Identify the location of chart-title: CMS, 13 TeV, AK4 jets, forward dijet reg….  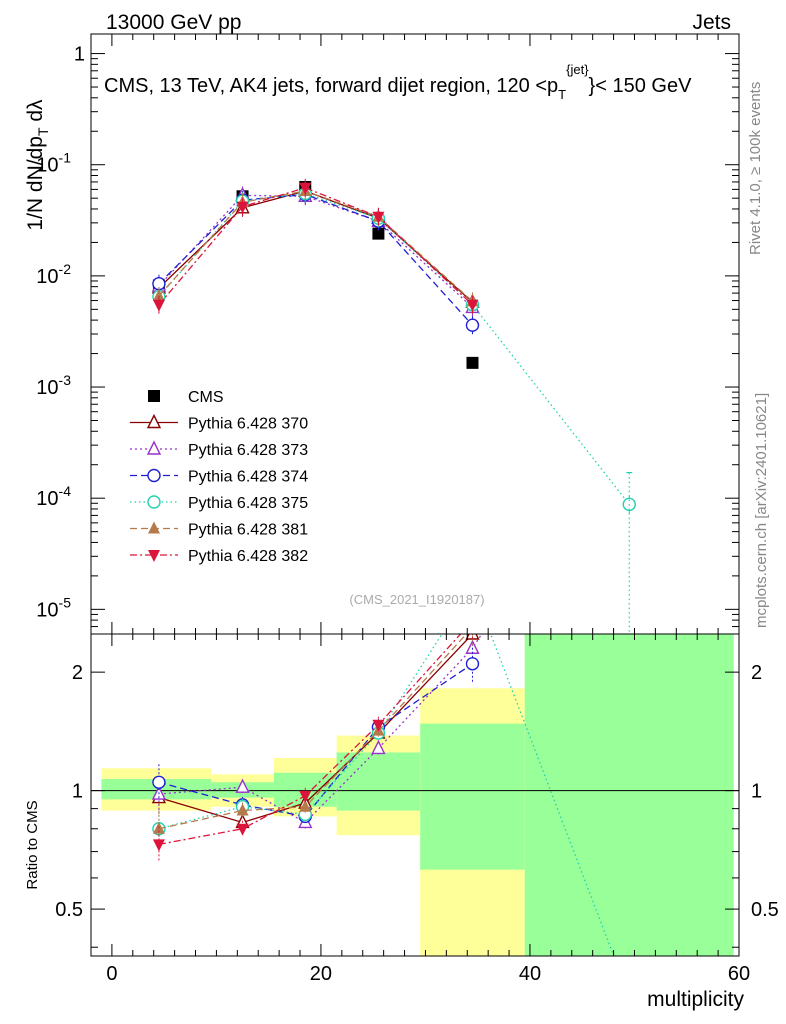
(398, 82).